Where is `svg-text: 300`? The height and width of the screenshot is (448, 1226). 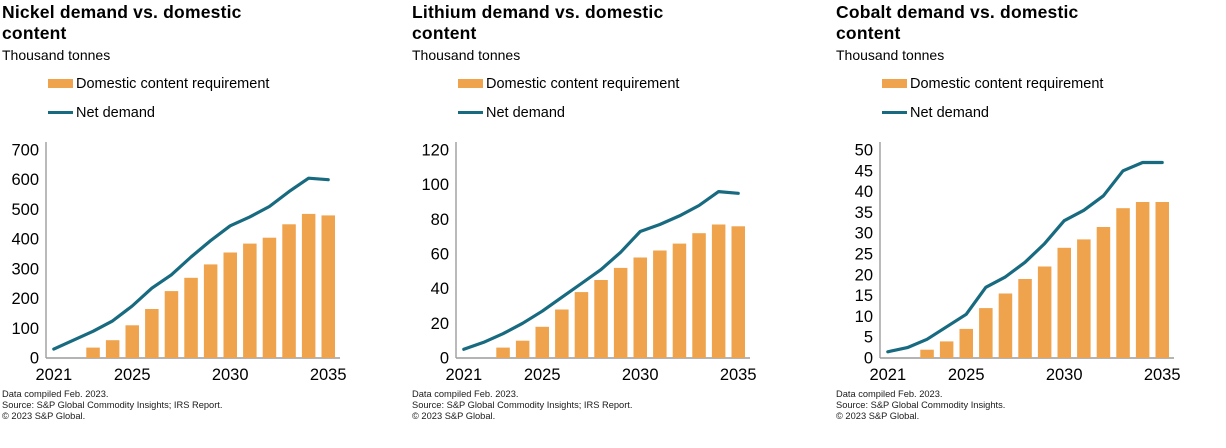 svg-text: 300 is located at coordinates (25, 269).